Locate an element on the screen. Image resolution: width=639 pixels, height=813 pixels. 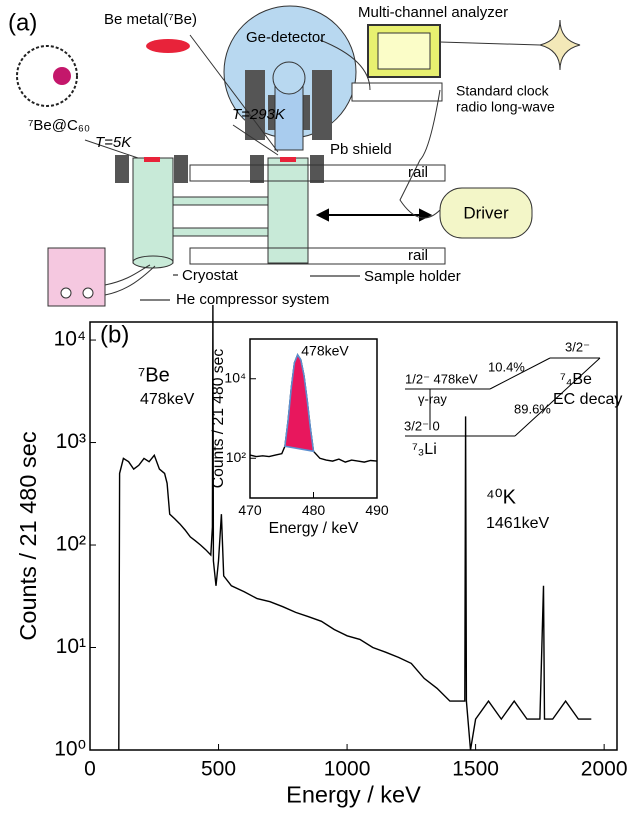
label: T=5K is located at coordinates (113, 142).